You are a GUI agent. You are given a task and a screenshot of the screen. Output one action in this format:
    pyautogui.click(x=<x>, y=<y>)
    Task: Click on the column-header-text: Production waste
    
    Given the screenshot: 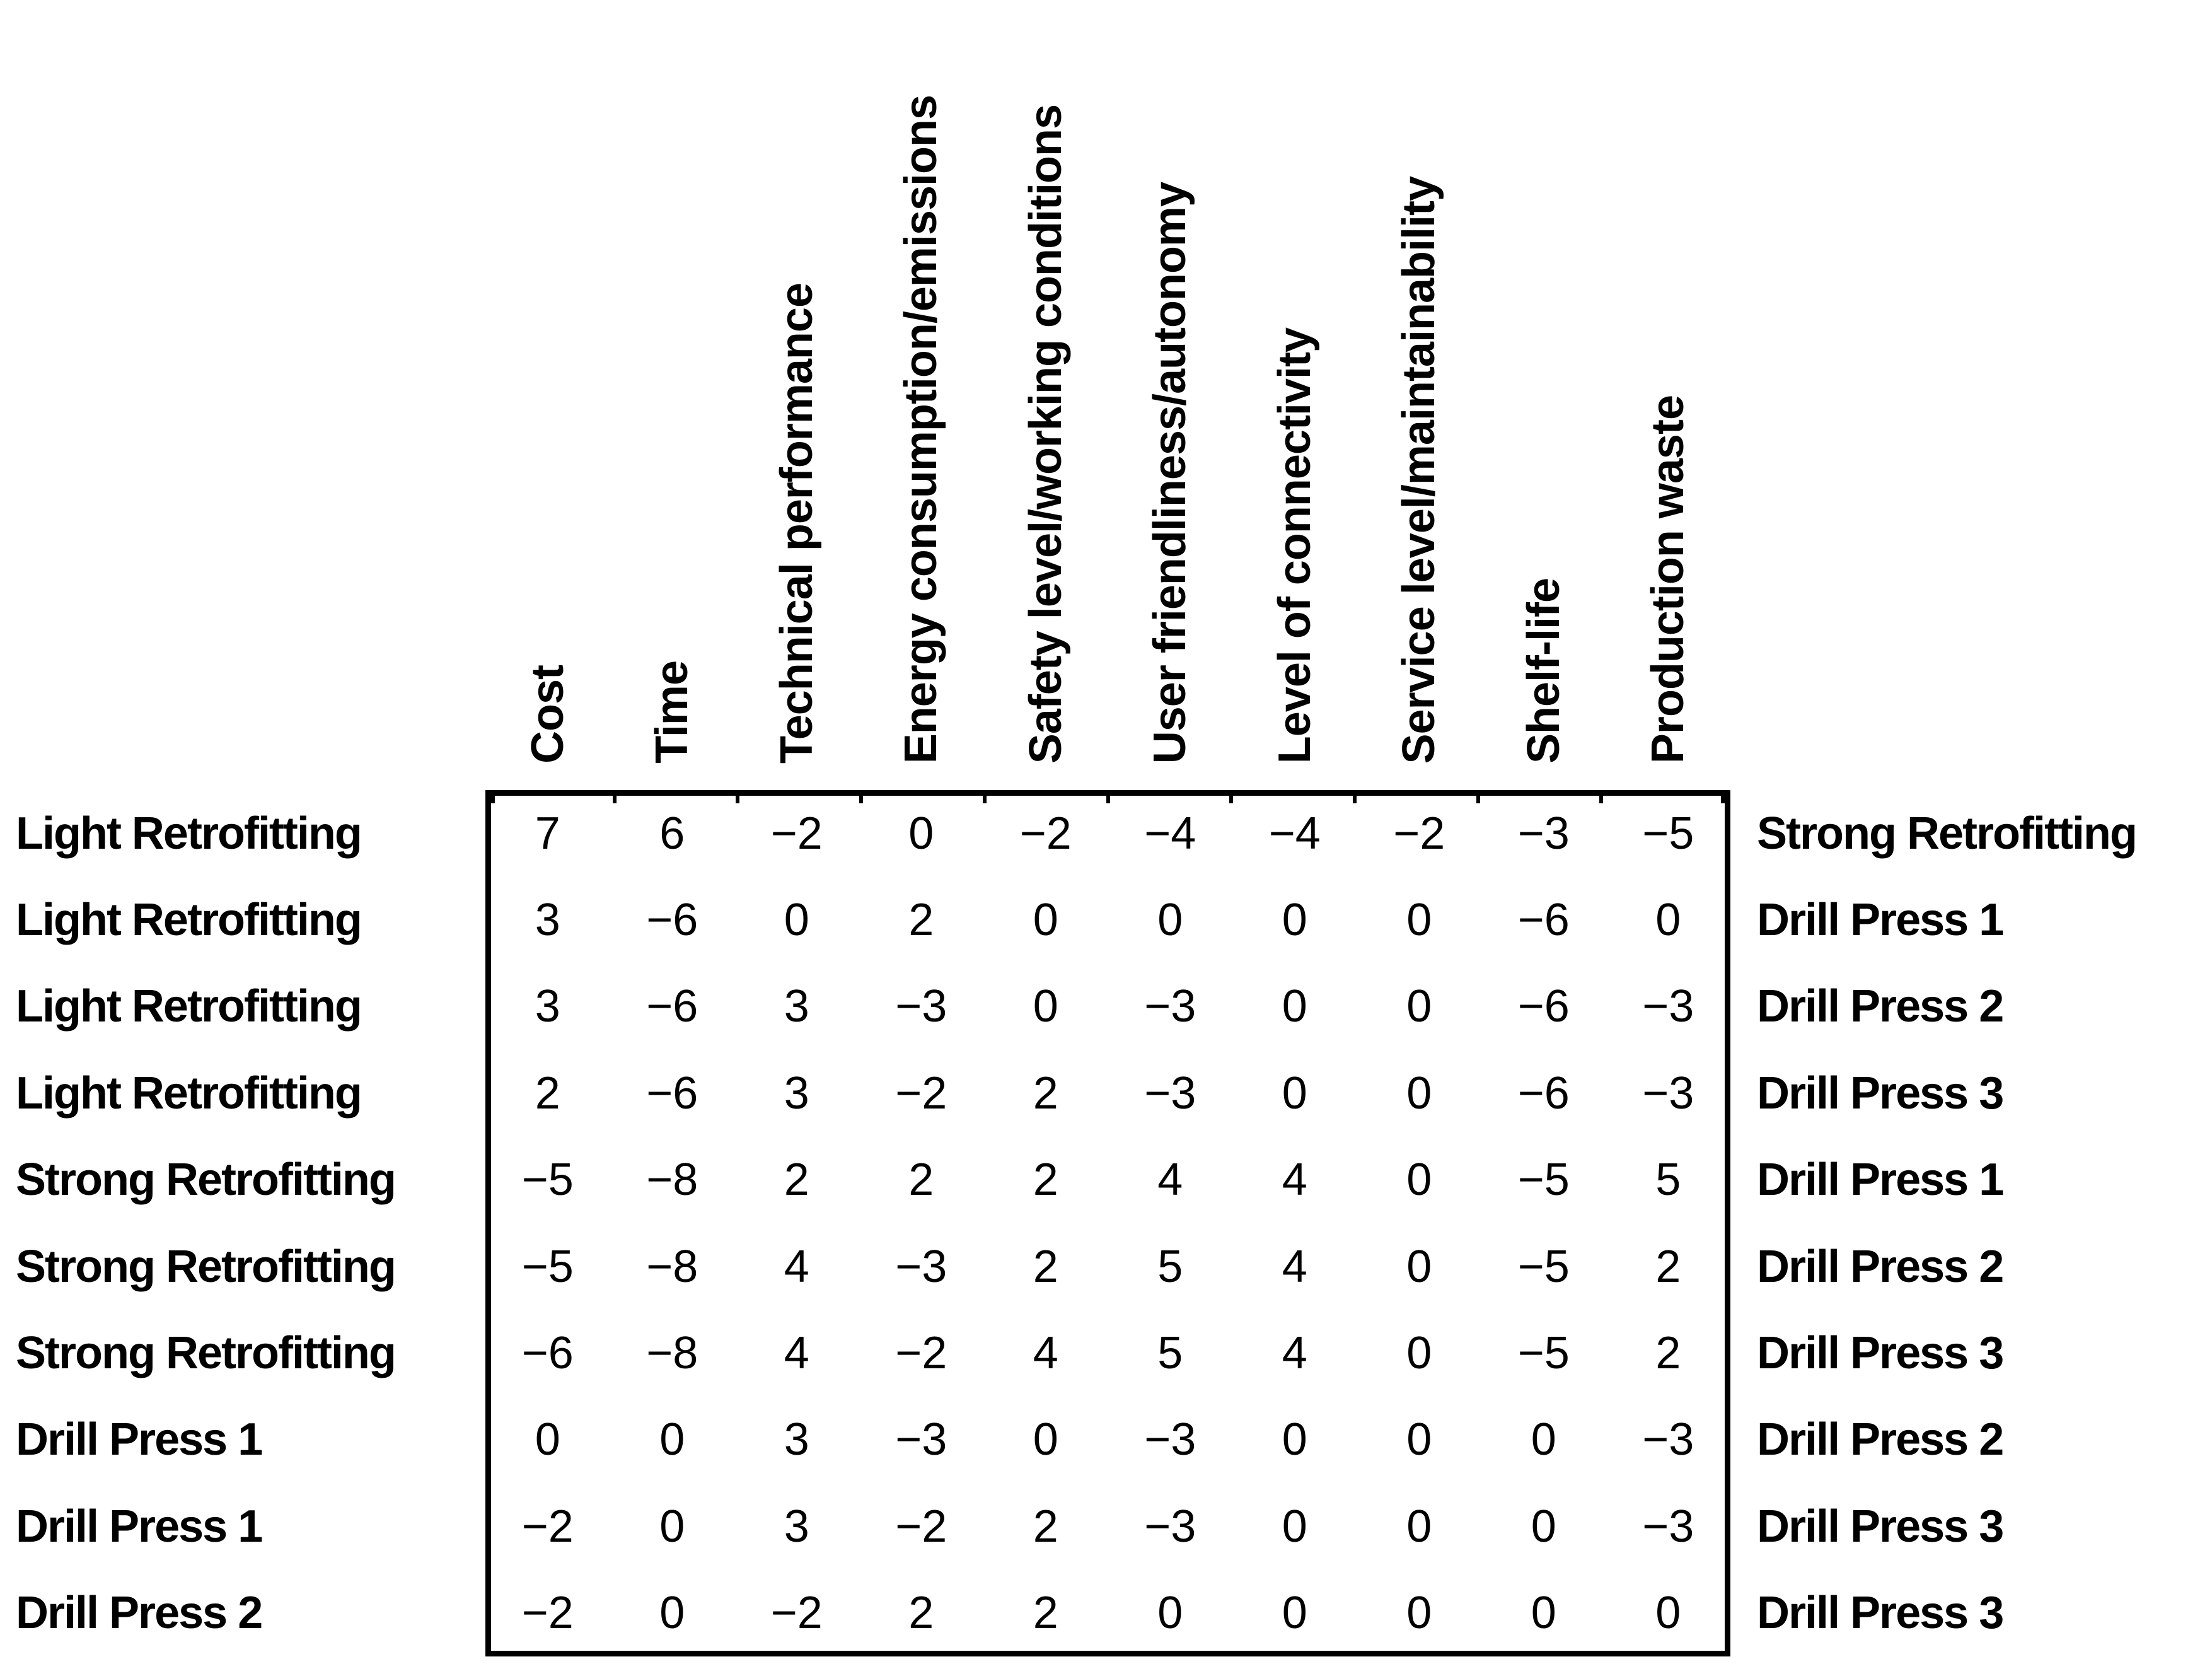 What is the action you would take?
    pyautogui.click(x=1668, y=579)
    